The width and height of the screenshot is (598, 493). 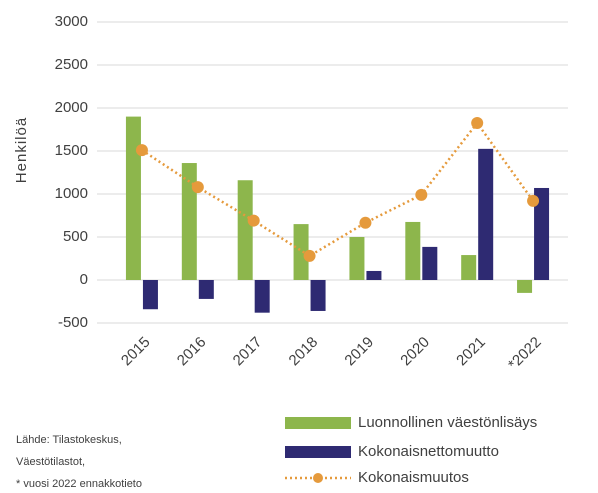 What do you see at coordinates (525, 354) in the screenshot?
I see `x-tick-label: *2022` at bounding box center [525, 354].